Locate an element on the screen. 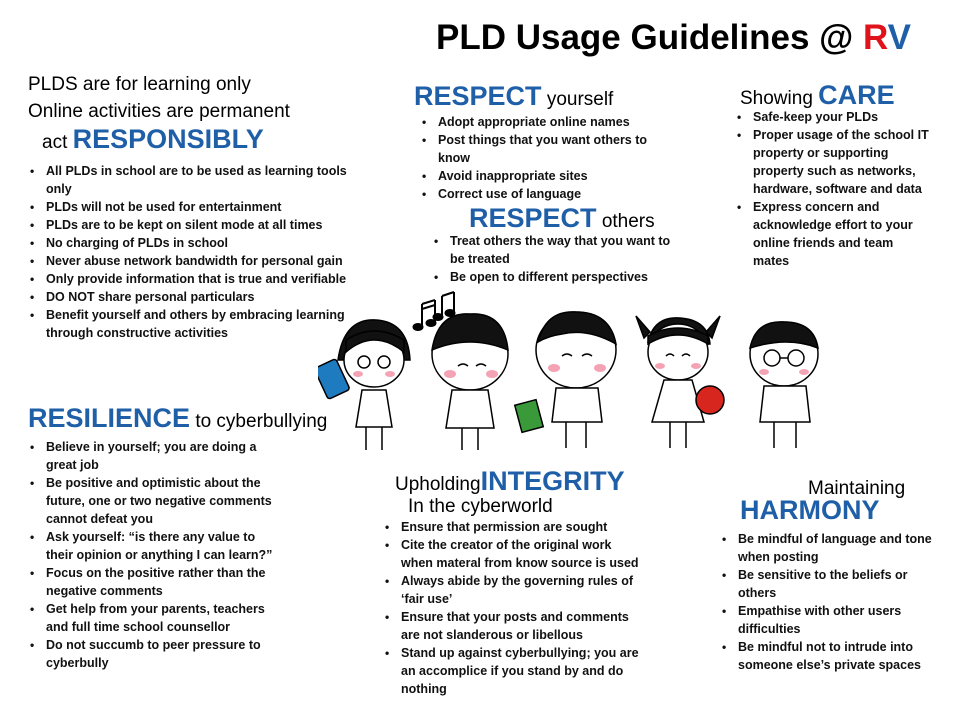  title-r: R is located at coordinates (875, 37).